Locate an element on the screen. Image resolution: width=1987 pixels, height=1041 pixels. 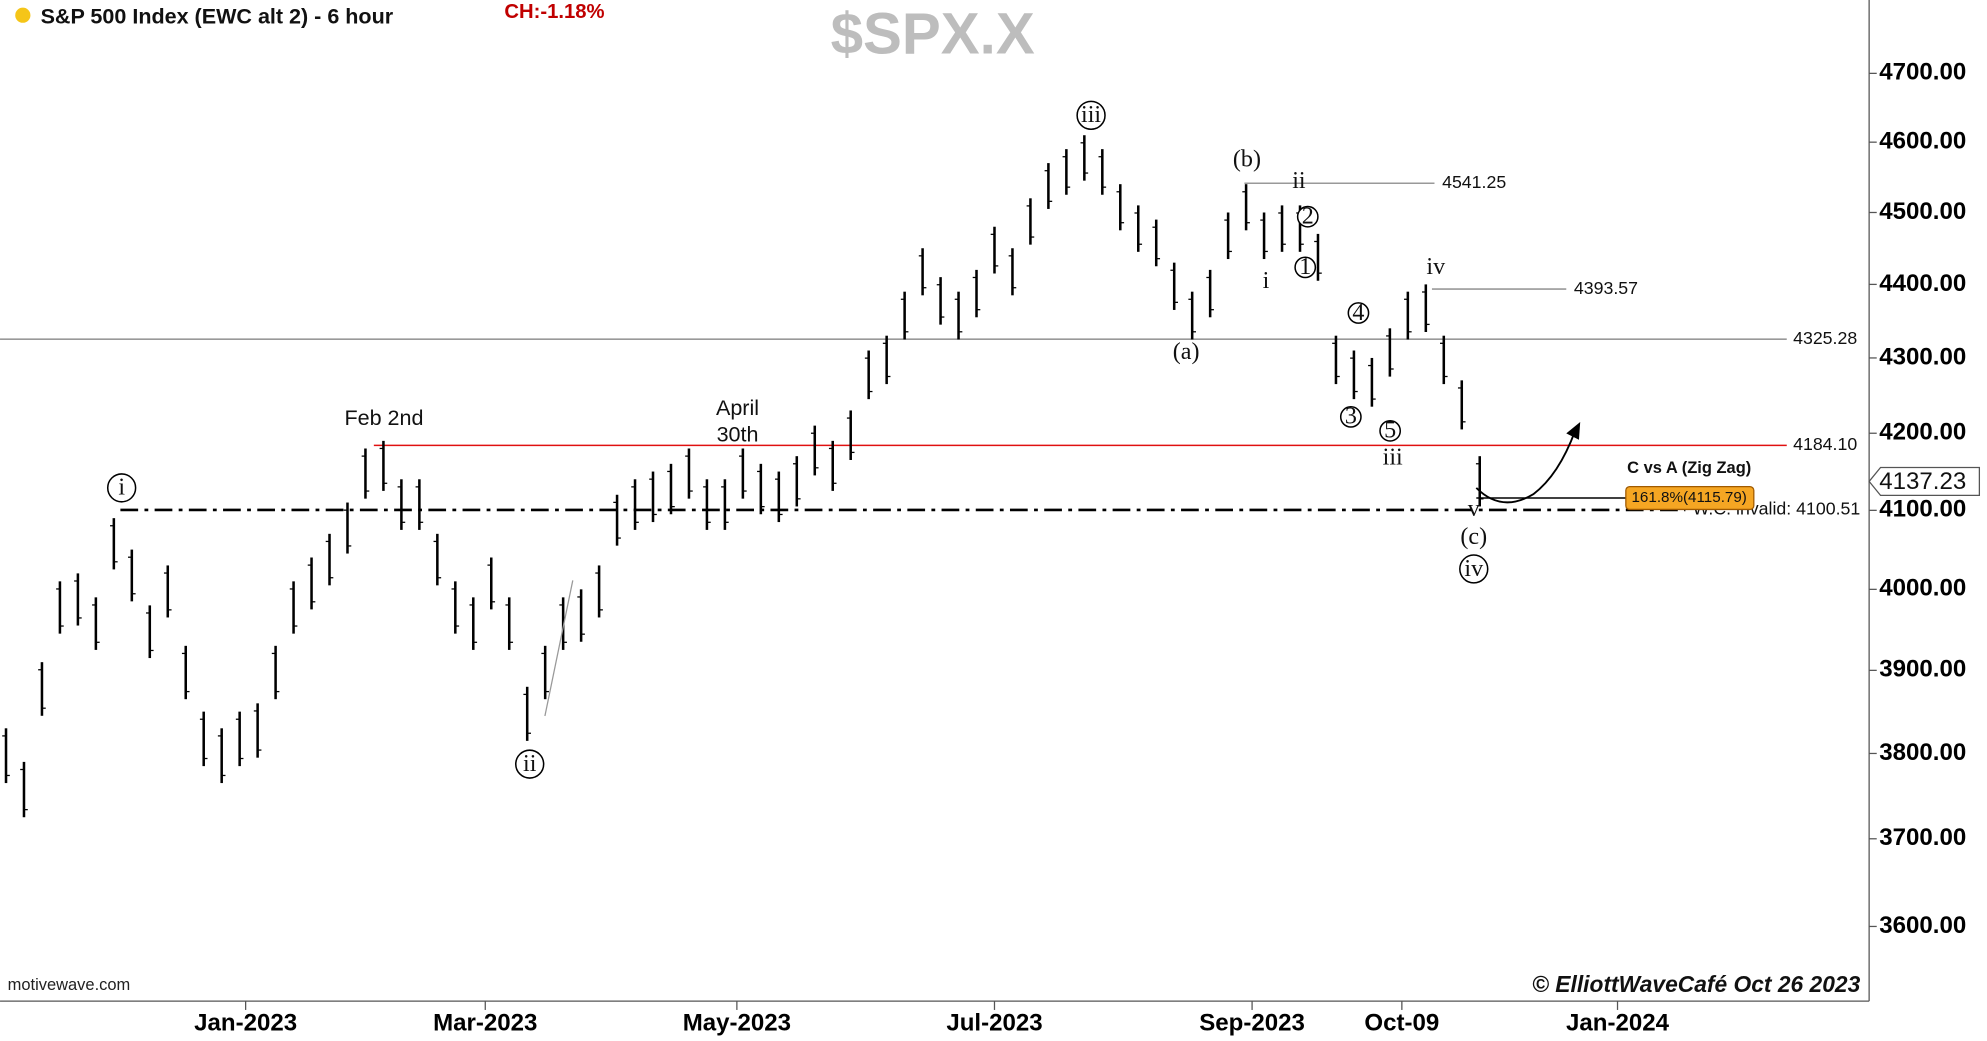
wave-label: (a) is located at coordinates (1186, 352).